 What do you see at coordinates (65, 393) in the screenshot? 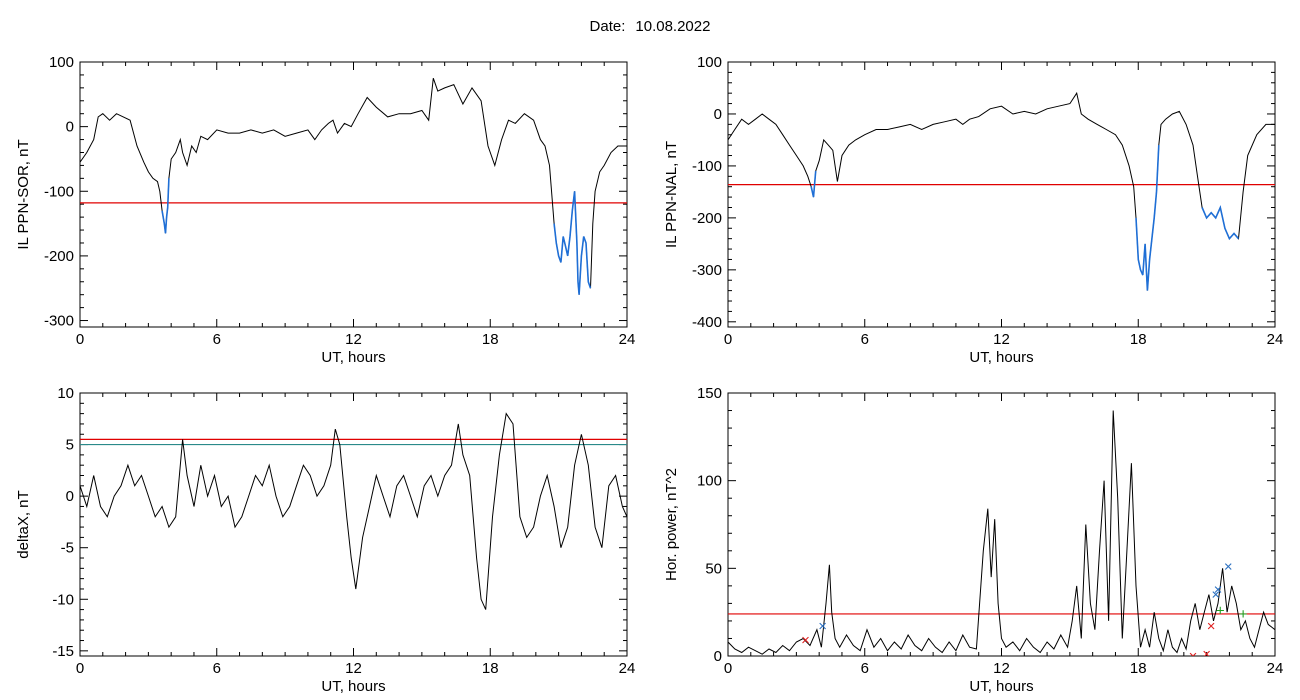
I see `y-tick-label: 10` at bounding box center [65, 393].